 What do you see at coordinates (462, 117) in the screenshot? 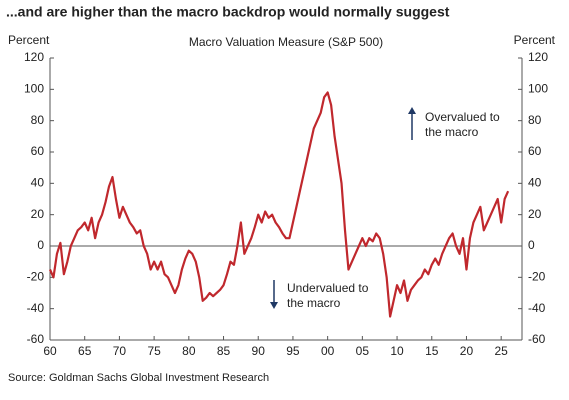
I see `annotation: Overvalued to` at bounding box center [462, 117].